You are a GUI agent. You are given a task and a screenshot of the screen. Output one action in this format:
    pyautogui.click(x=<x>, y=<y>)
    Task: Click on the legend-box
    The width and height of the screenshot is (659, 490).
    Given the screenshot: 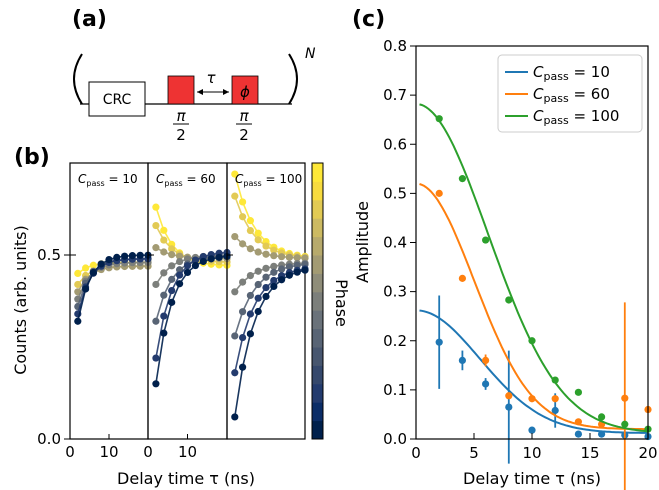 What is the action you would take?
    pyautogui.click(x=570, y=93)
    